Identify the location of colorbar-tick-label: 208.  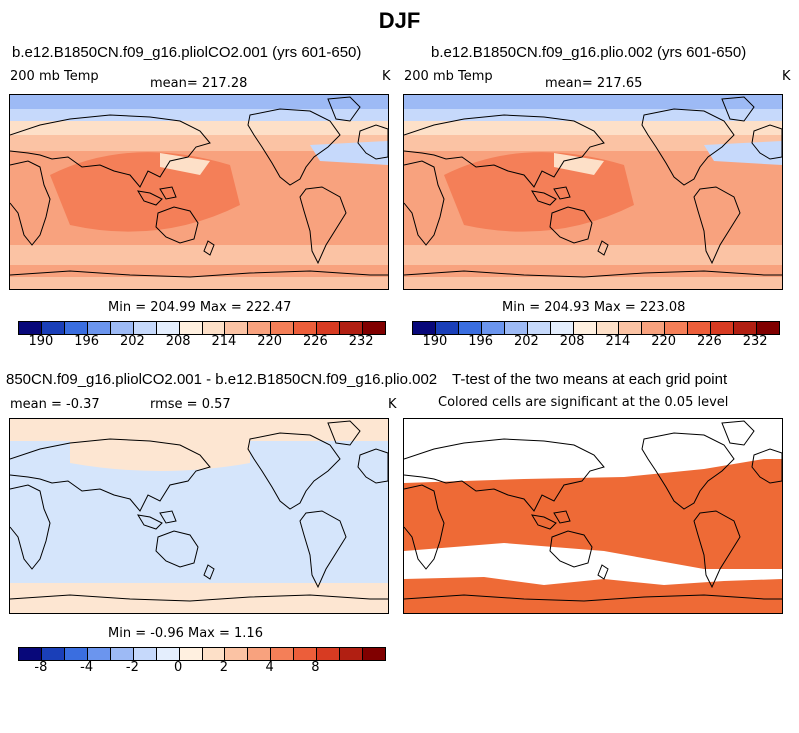
(178, 341).